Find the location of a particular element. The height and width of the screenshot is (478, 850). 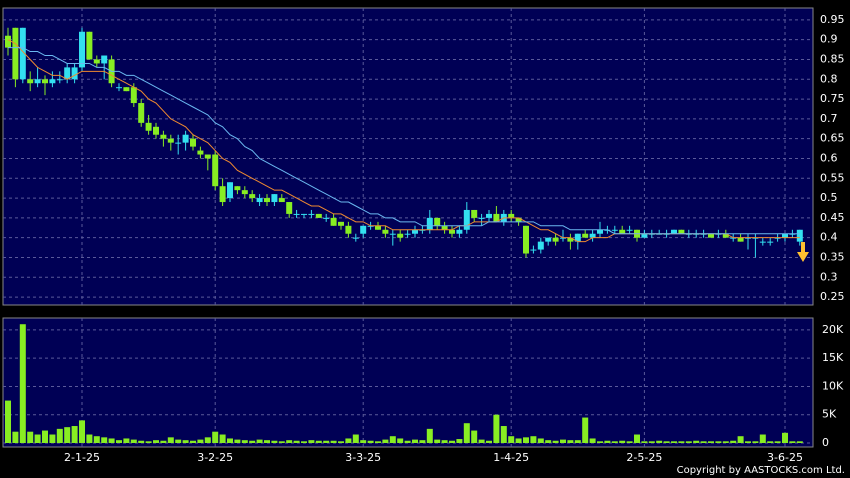

y-tick-label: 5K is located at coordinates (829, 414).